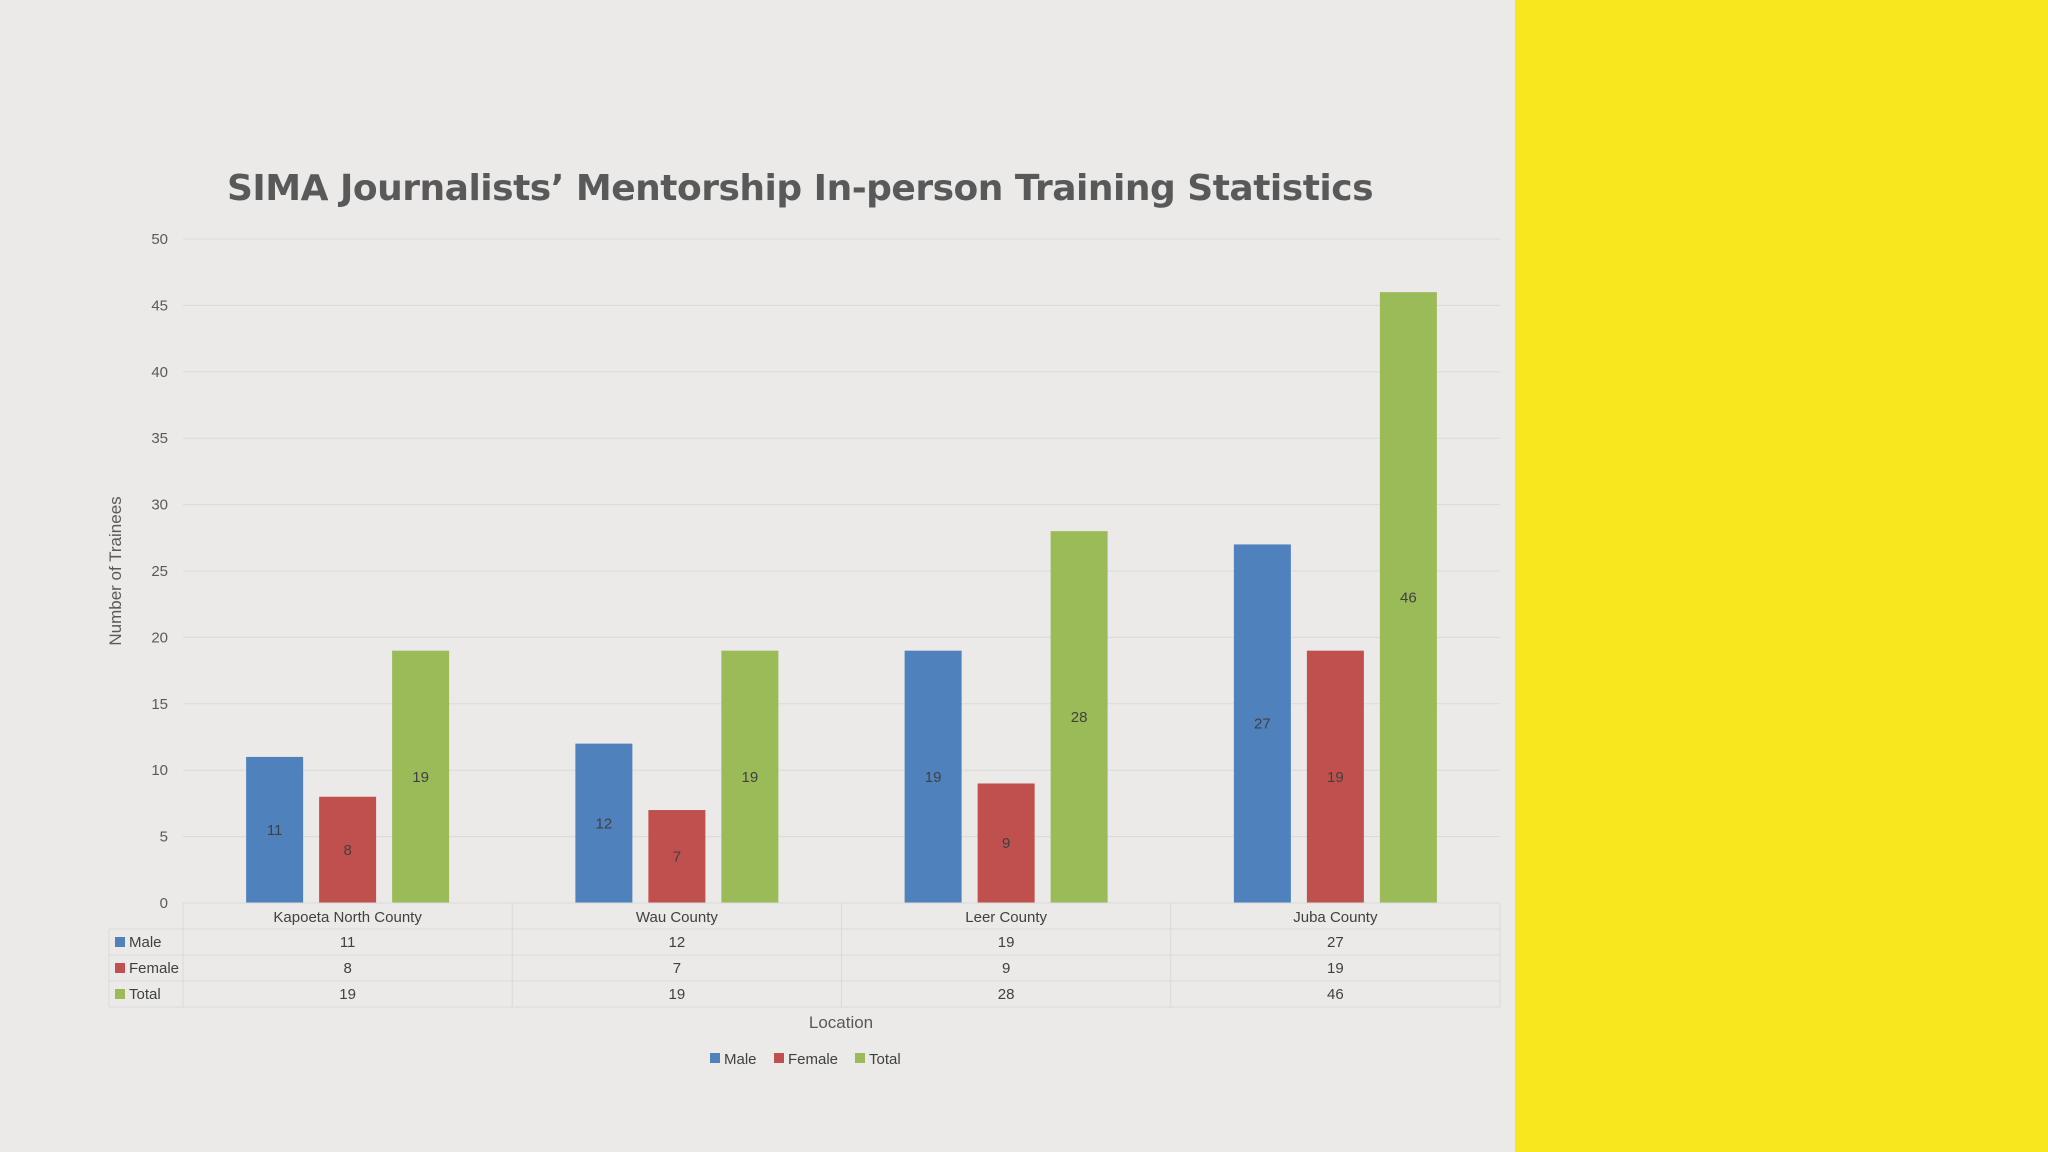  What do you see at coordinates (842, 728) in the screenshot?
I see `data-labels: 11 8 19 12 7 19 19 9 28 27 19 46` at bounding box center [842, 728].